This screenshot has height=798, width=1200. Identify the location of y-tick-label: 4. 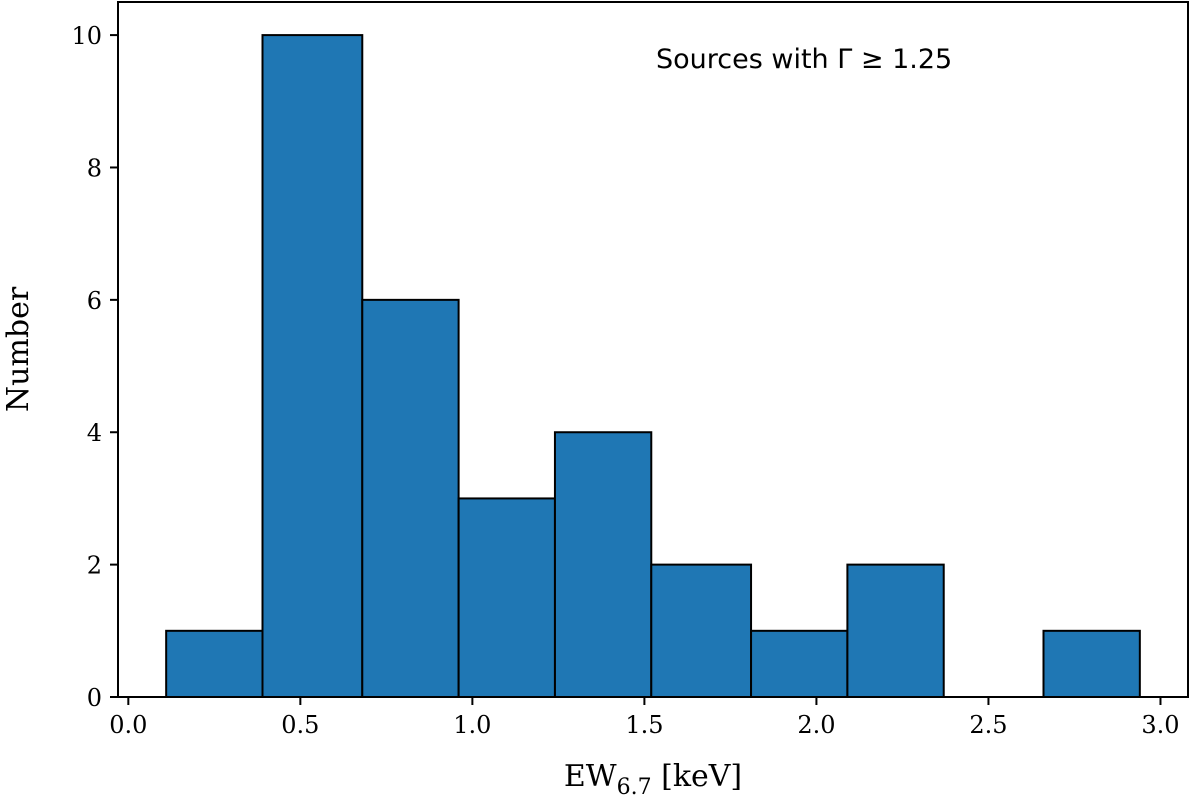
(94, 433).